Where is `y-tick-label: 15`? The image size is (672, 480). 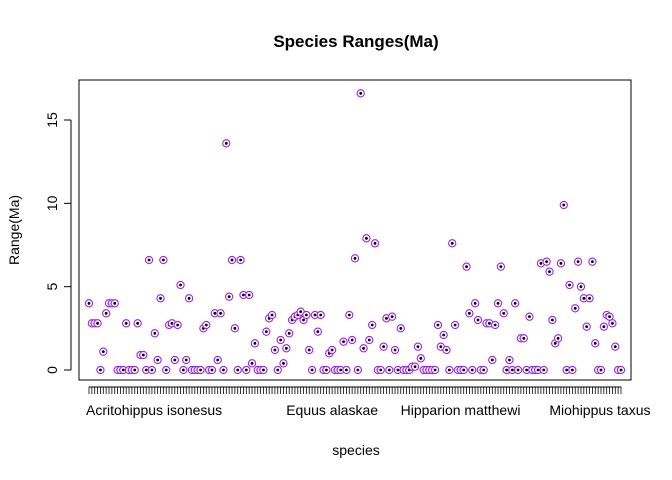 y-tick-label: 15 is located at coordinates (52, 120).